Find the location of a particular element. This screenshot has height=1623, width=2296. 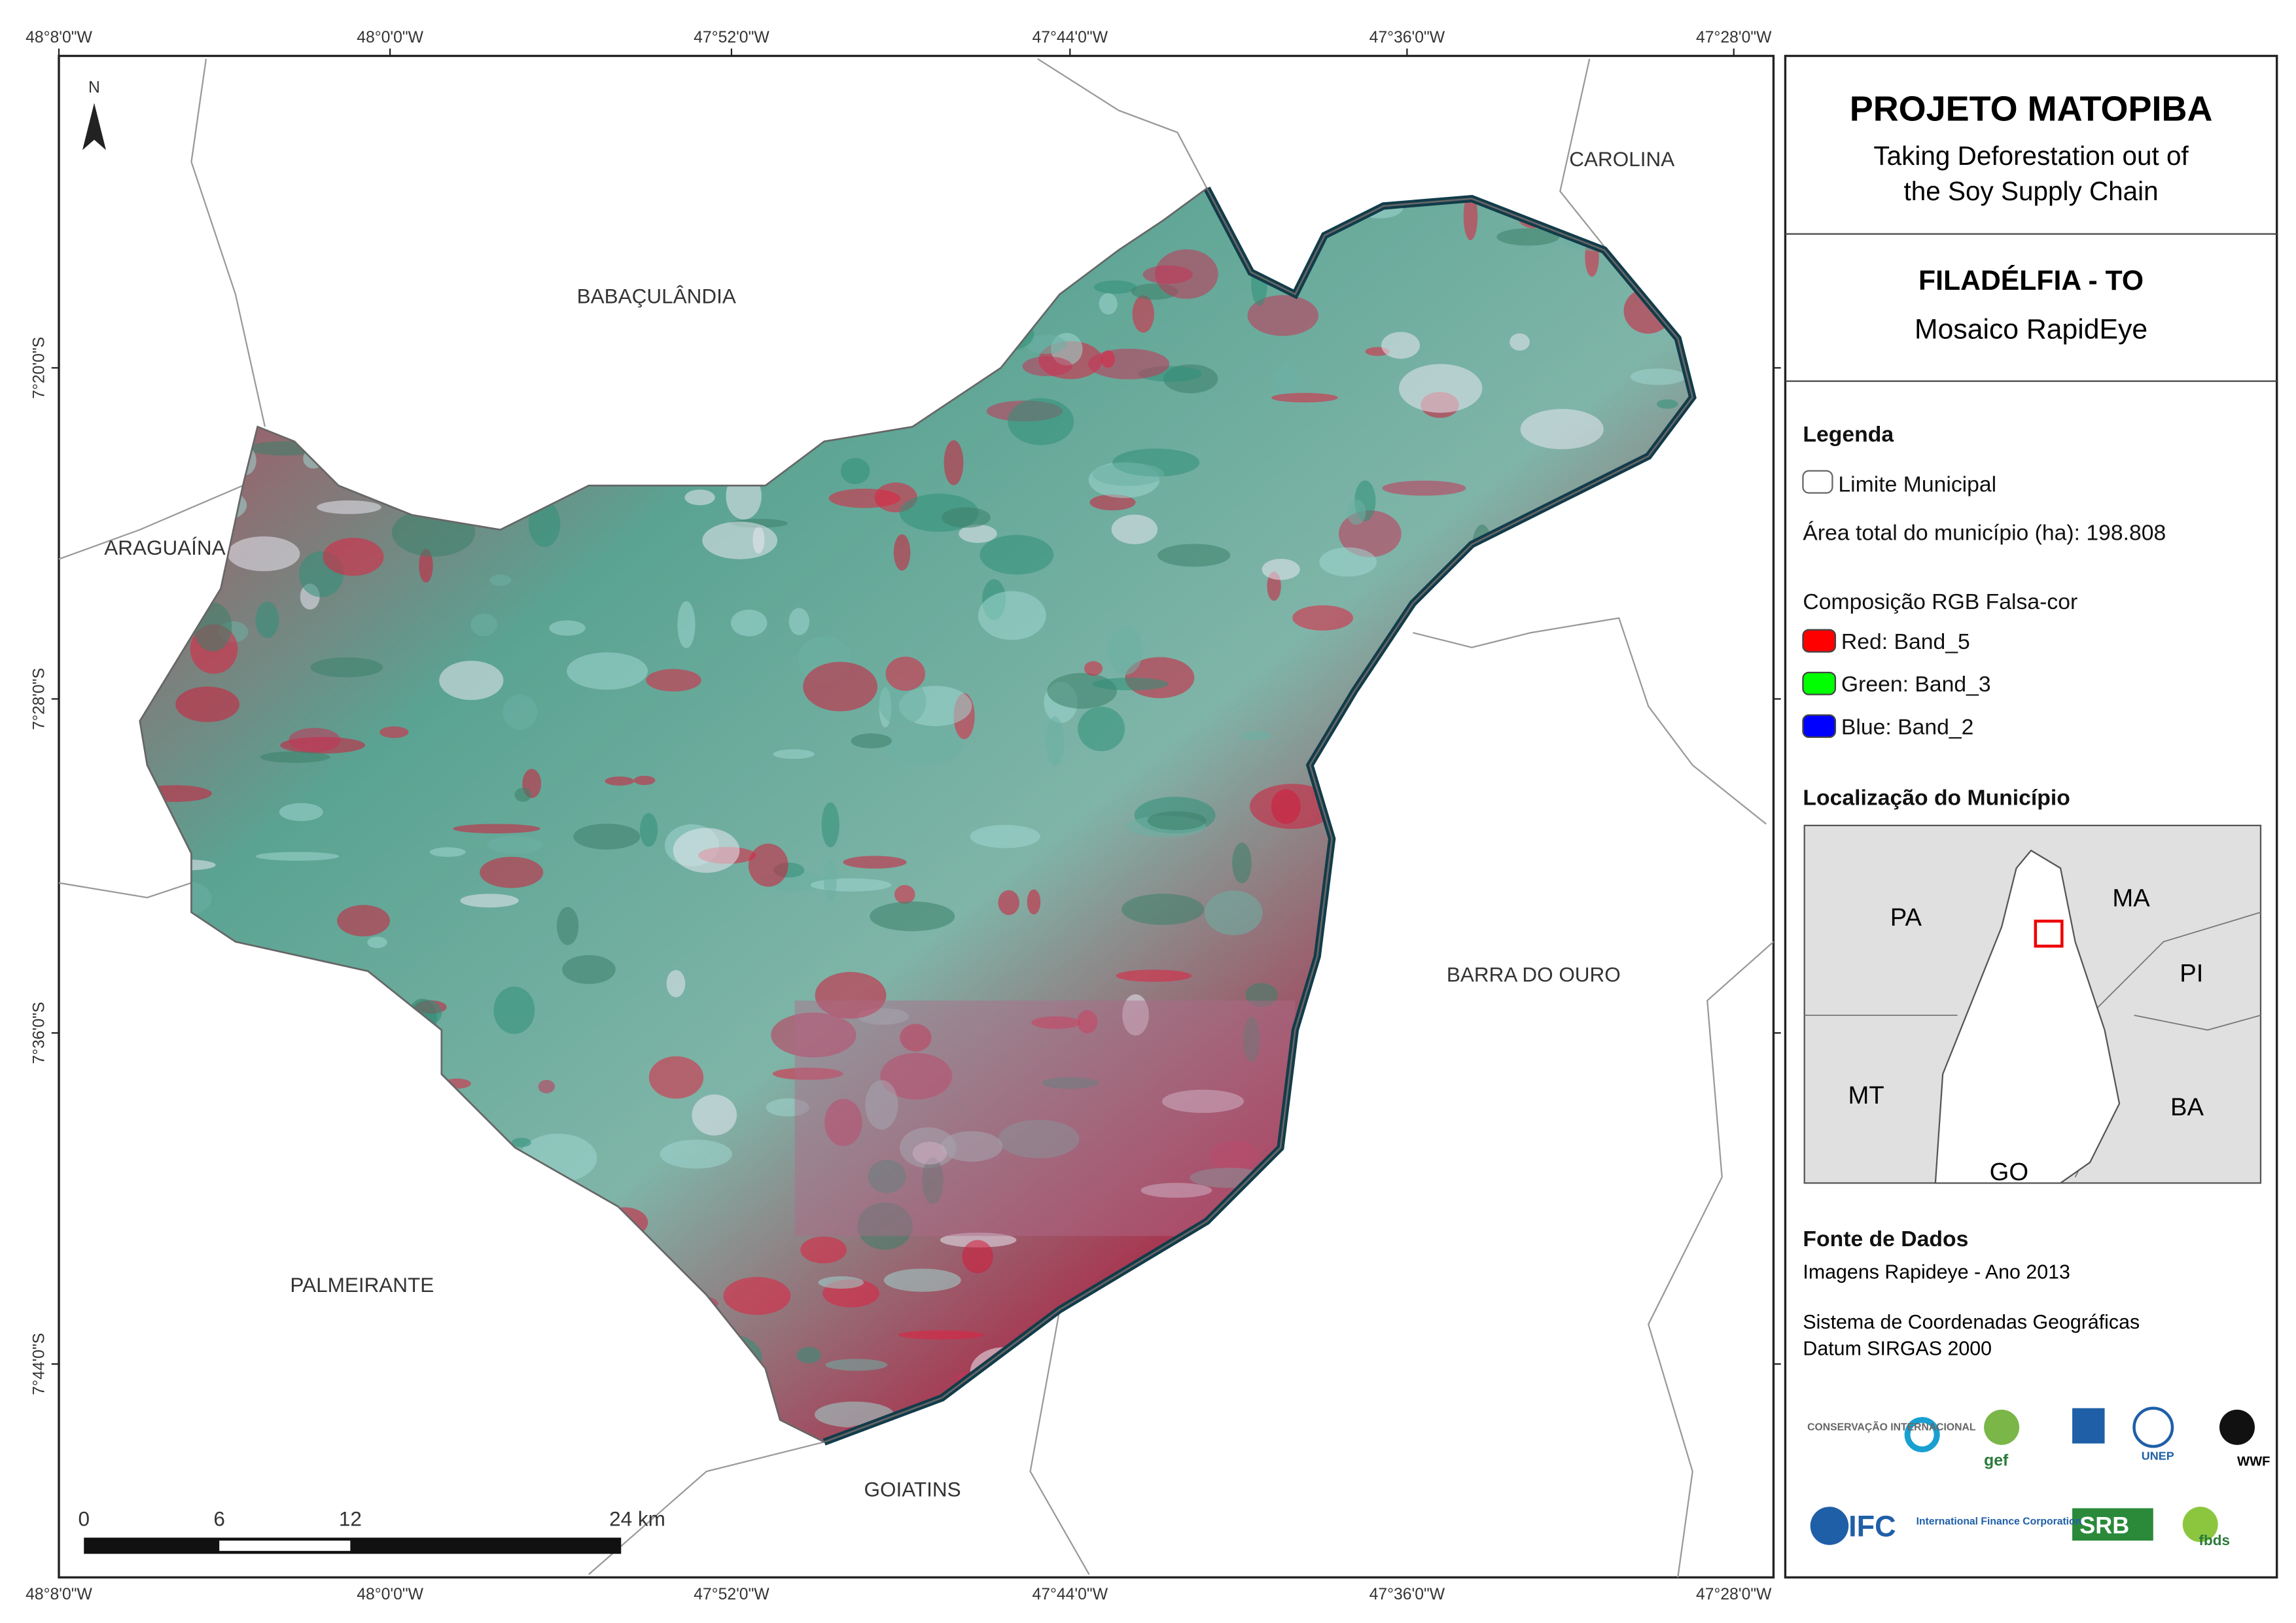

tocantins is located at coordinates (2027, 1017).